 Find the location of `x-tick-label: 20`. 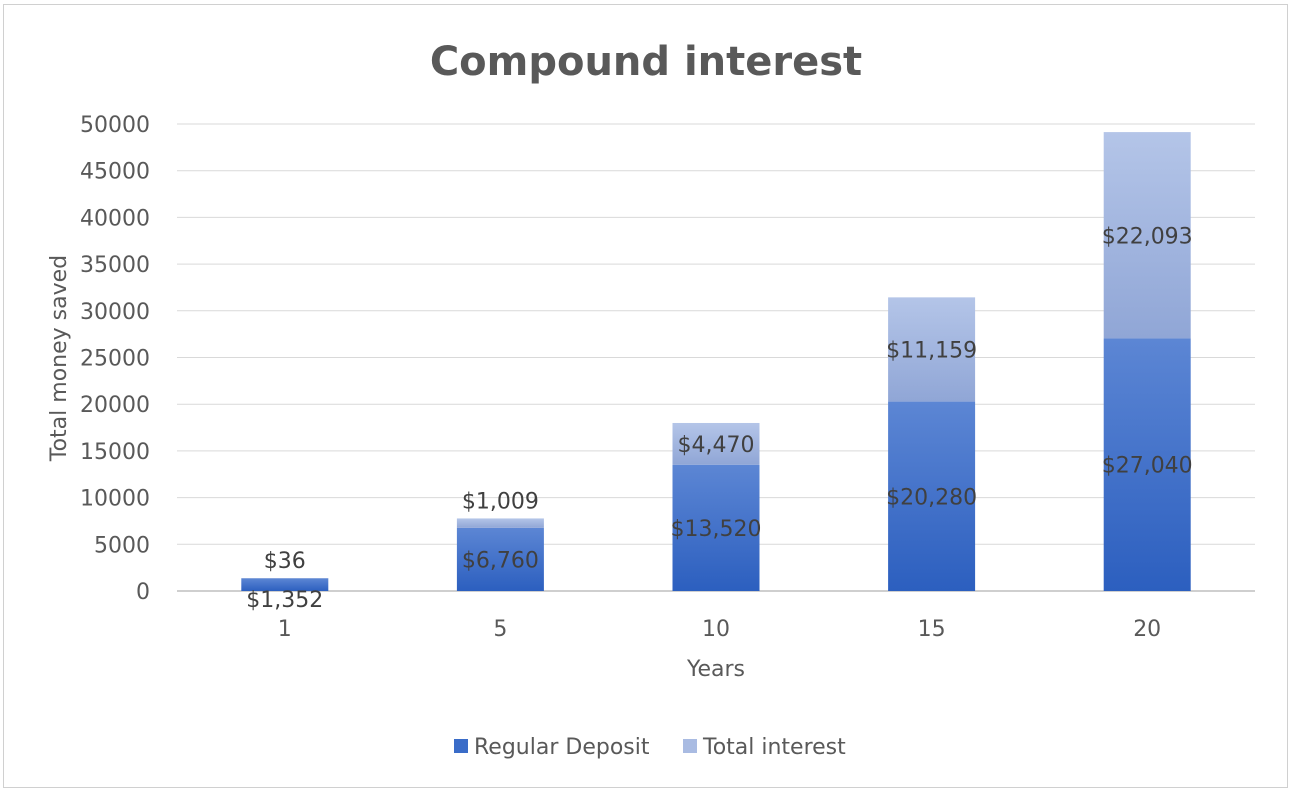

x-tick-label: 20 is located at coordinates (1147, 629).